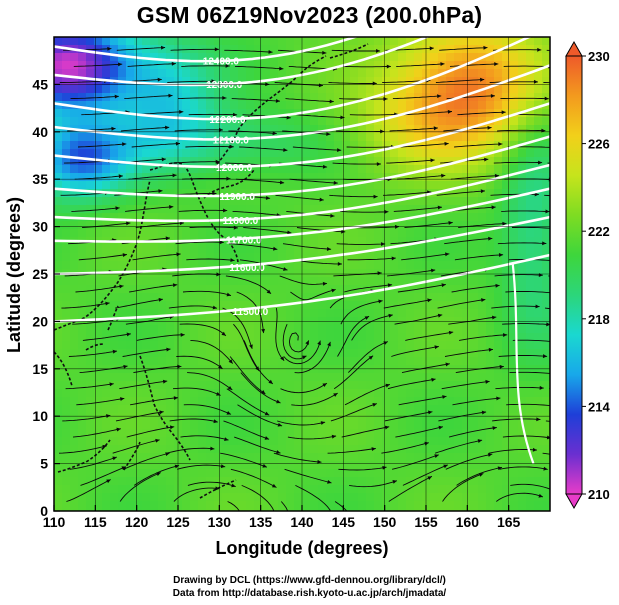  What do you see at coordinates (599, 231) in the screenshot?
I see `colorbar-tick-label: 222` at bounding box center [599, 231].